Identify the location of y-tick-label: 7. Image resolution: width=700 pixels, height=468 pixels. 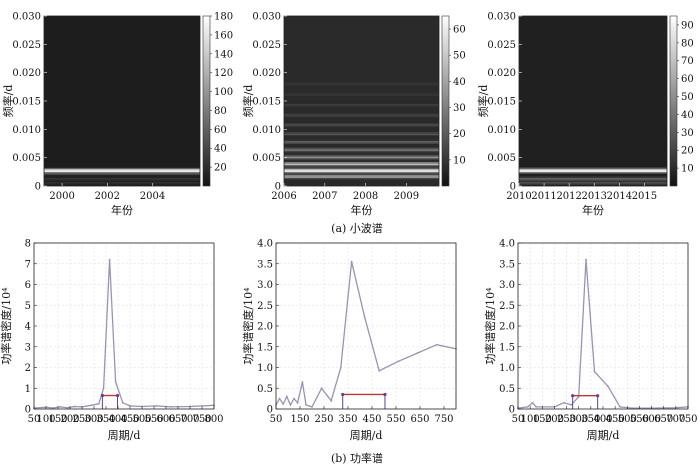
(28, 264).